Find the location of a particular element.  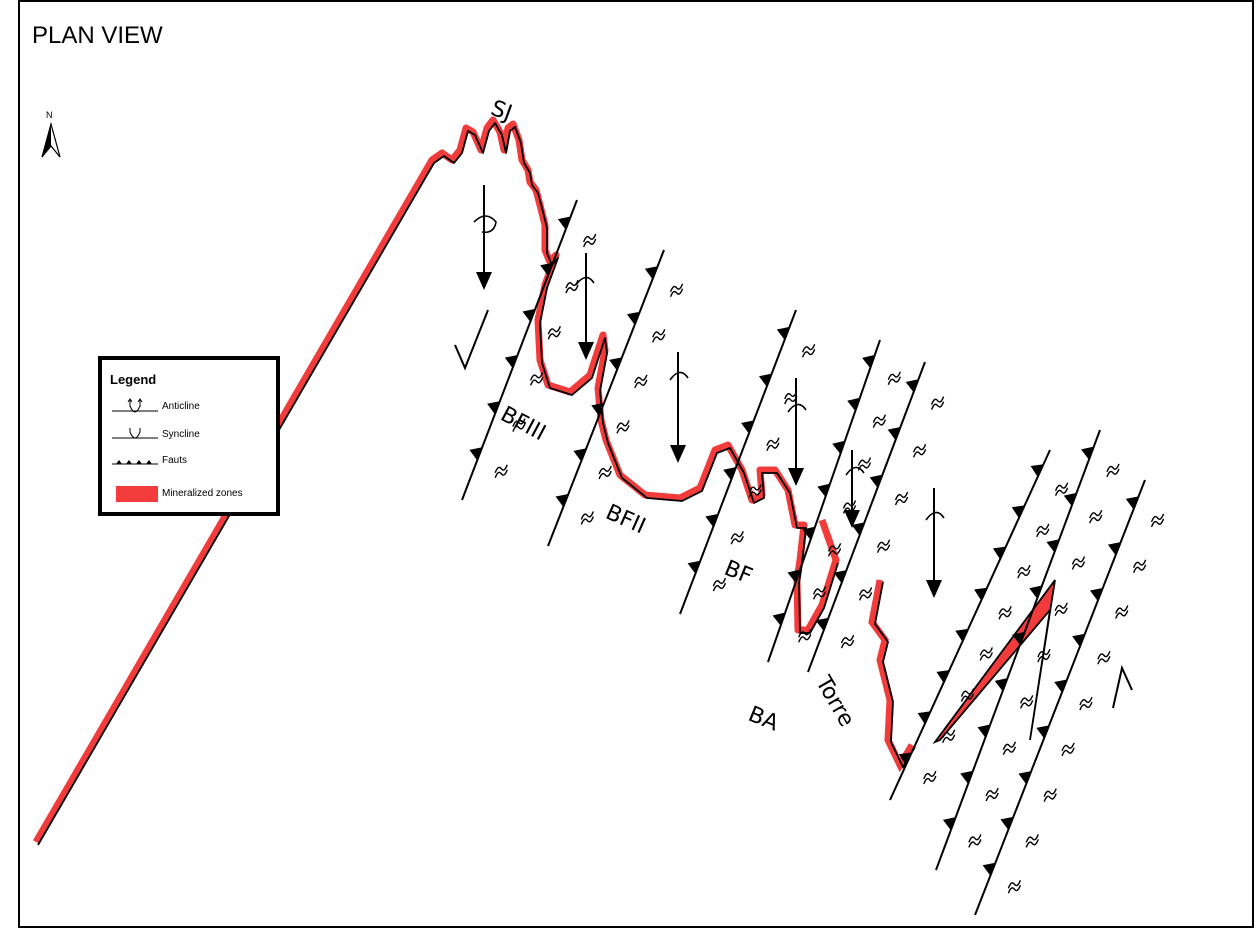

syncline-icon is located at coordinates (135, 436).